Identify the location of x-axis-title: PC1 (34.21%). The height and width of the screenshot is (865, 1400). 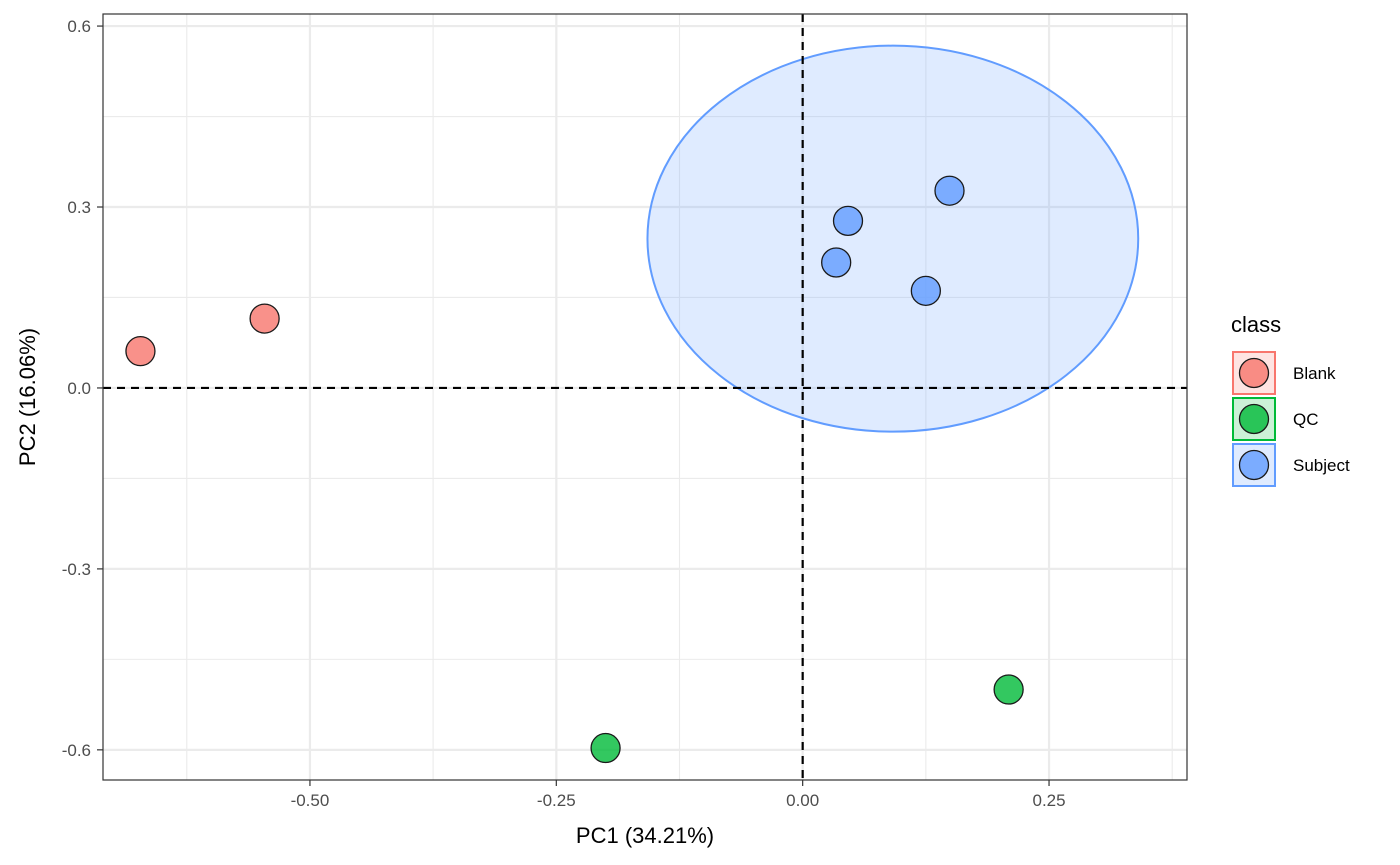
(645, 835).